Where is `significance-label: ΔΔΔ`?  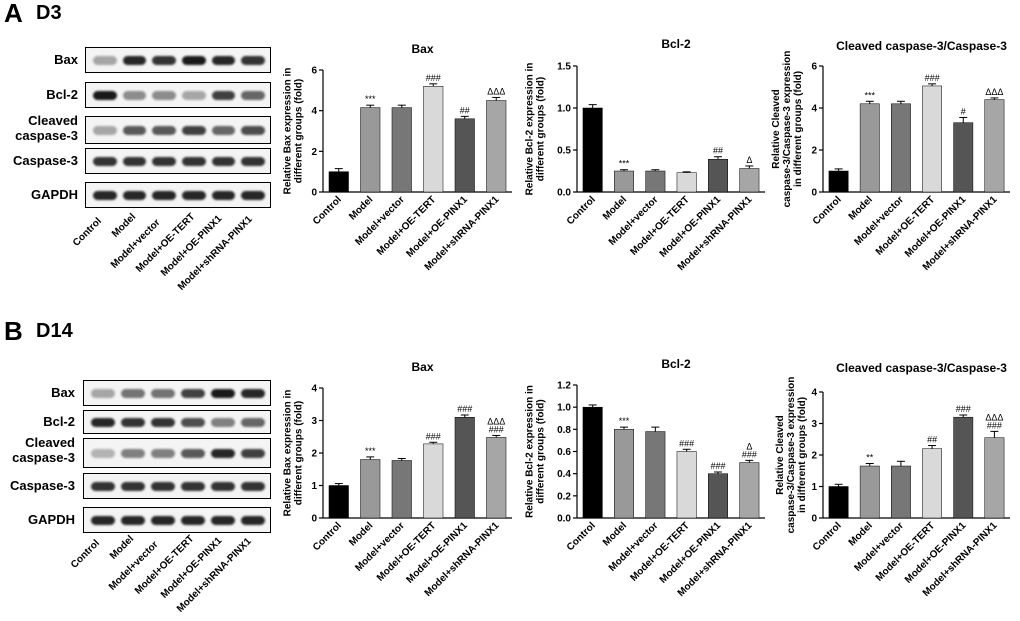
significance-label: ΔΔΔ is located at coordinates (496, 91).